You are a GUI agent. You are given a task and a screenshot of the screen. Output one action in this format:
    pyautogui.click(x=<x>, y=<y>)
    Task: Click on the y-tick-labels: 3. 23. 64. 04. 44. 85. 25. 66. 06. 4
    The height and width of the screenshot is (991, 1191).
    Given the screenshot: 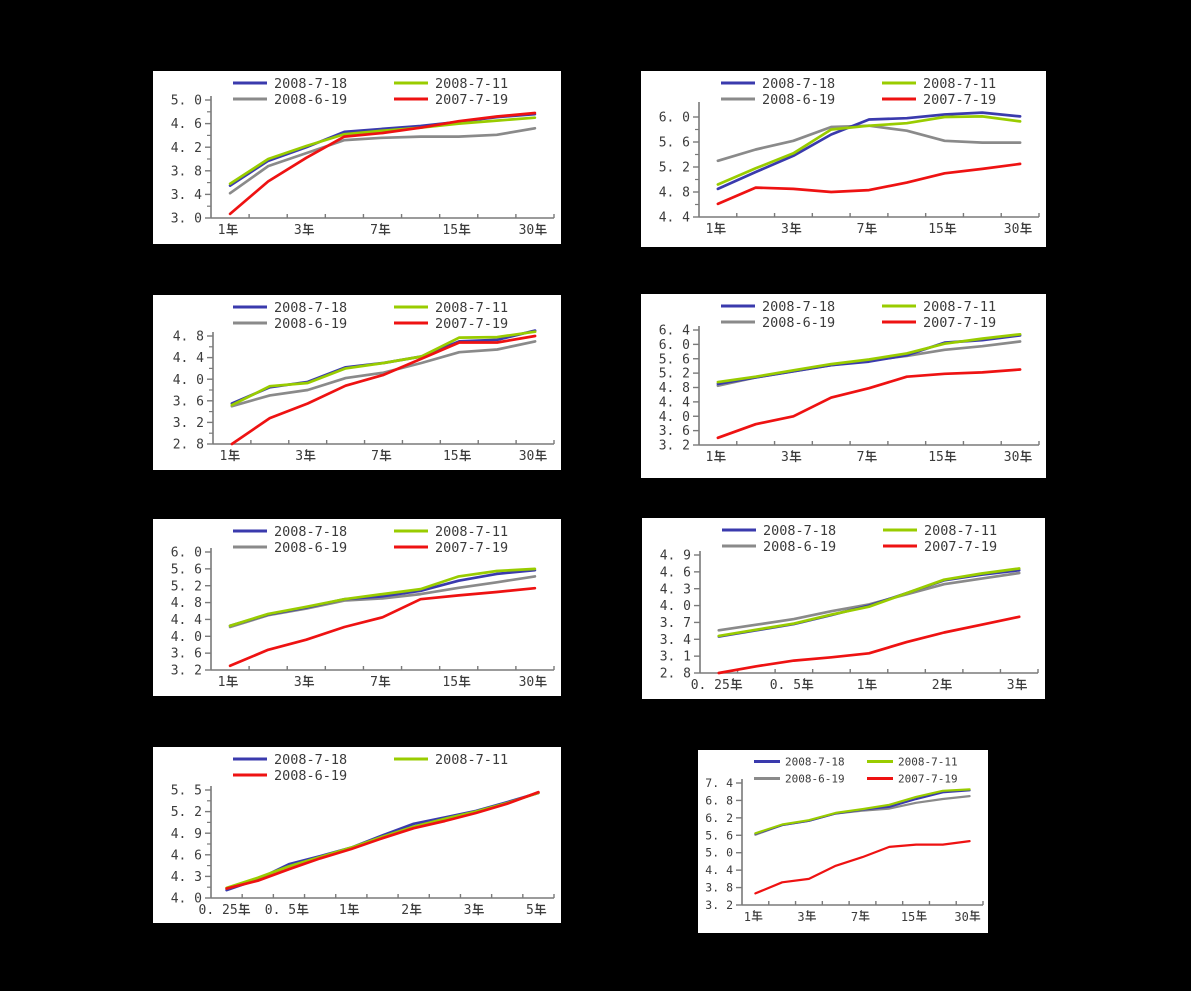 What is the action you would take?
    pyautogui.click(x=679, y=389)
    